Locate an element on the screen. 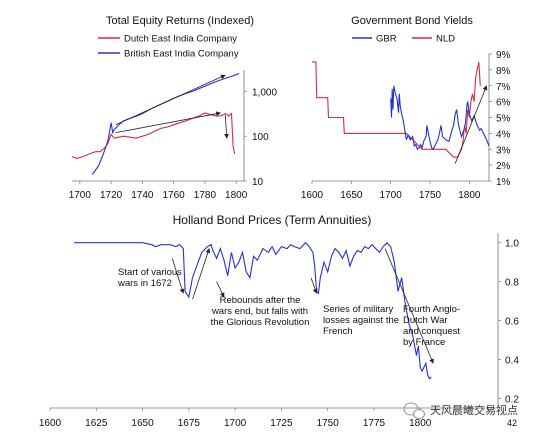  holland-y-tick-label: 0.4 is located at coordinates (512, 360).